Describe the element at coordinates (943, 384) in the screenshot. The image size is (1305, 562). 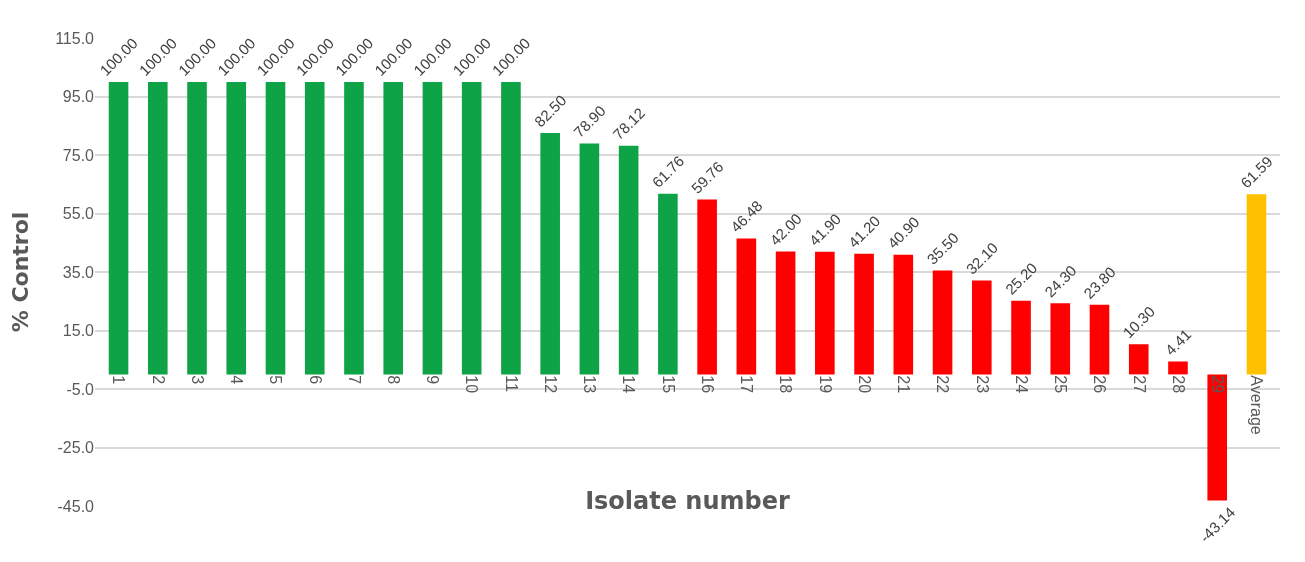
I see `x-tick-label: 22` at that location.